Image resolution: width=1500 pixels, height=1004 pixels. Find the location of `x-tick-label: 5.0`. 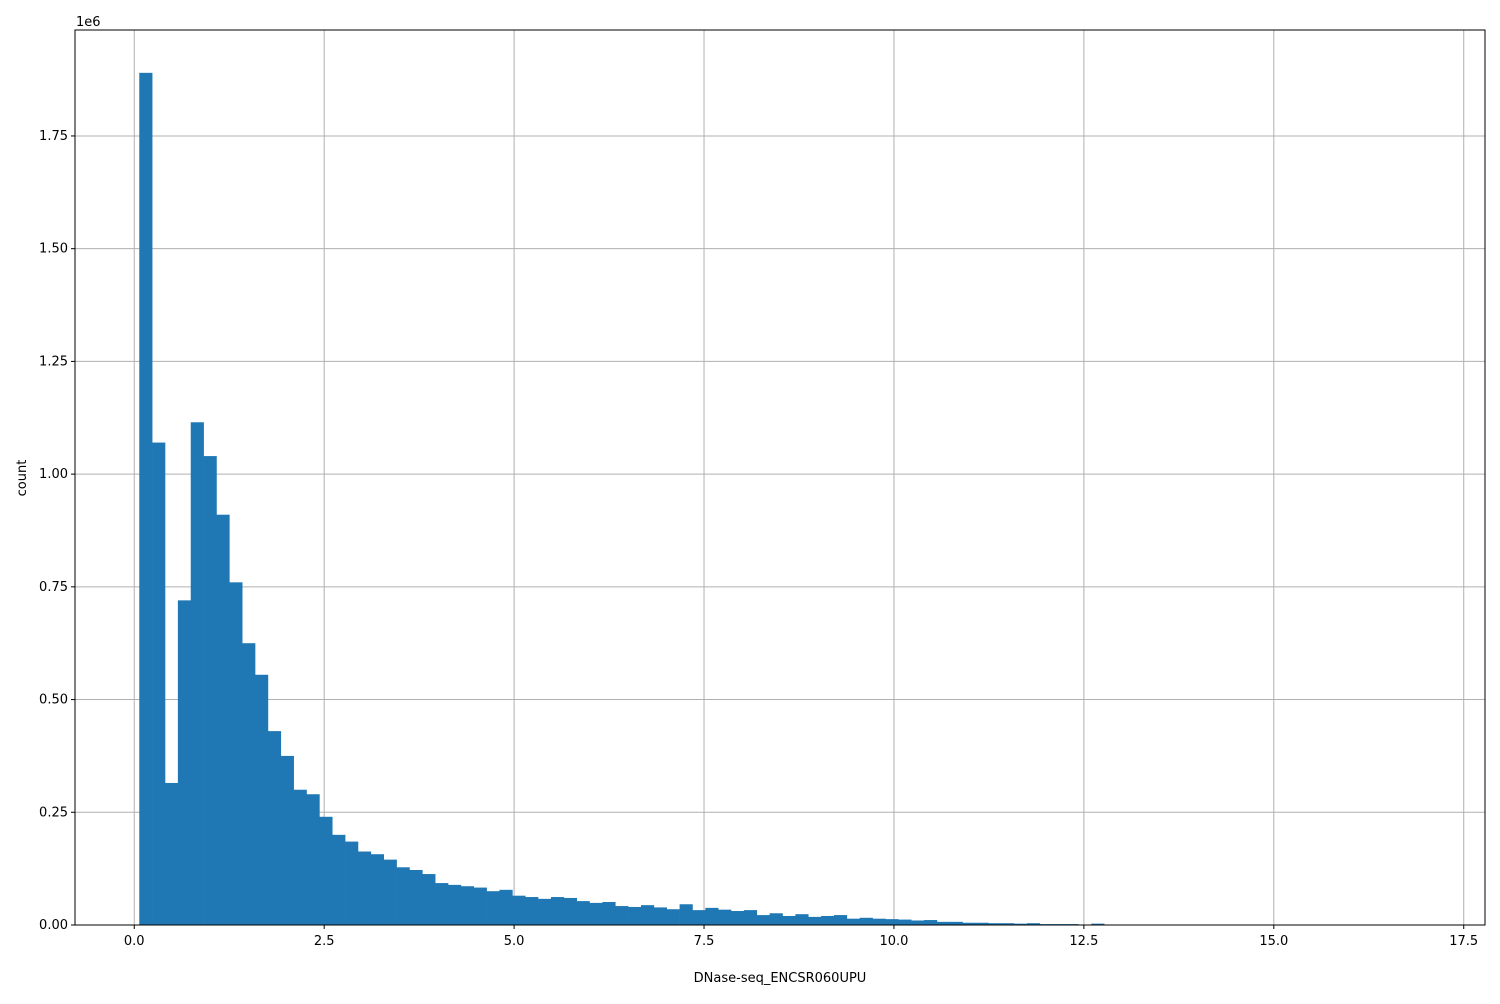

x-tick-label: 5.0 is located at coordinates (514, 941).